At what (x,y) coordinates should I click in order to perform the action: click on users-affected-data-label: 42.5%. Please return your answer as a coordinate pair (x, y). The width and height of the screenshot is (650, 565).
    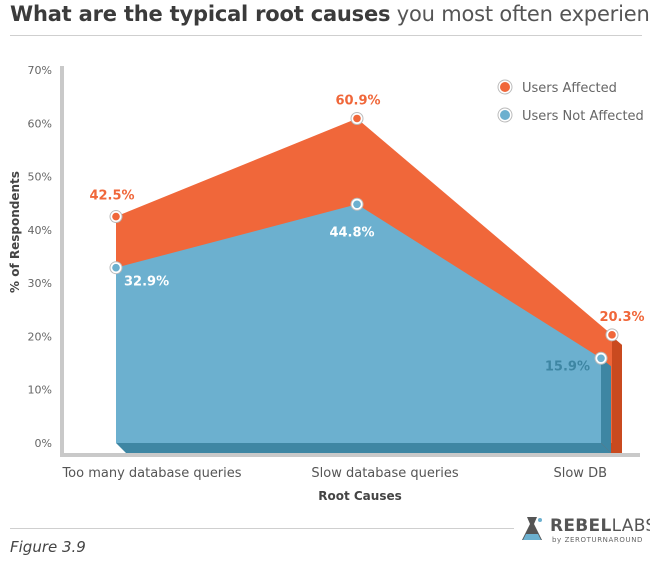
    Looking at the image, I should click on (111, 196).